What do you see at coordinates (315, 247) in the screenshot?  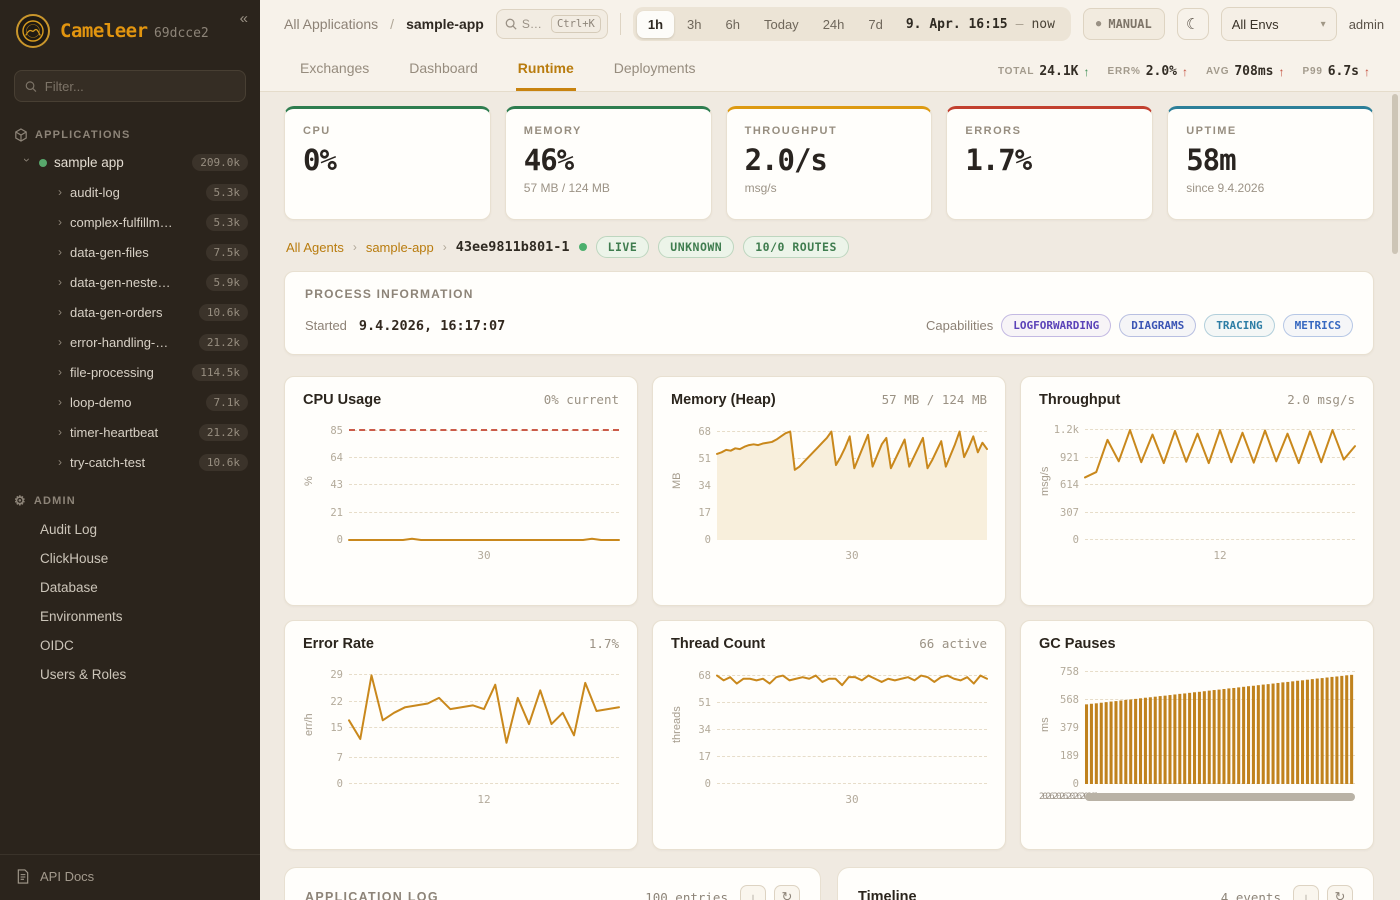 I see `all-agents-link: All Agents` at bounding box center [315, 247].